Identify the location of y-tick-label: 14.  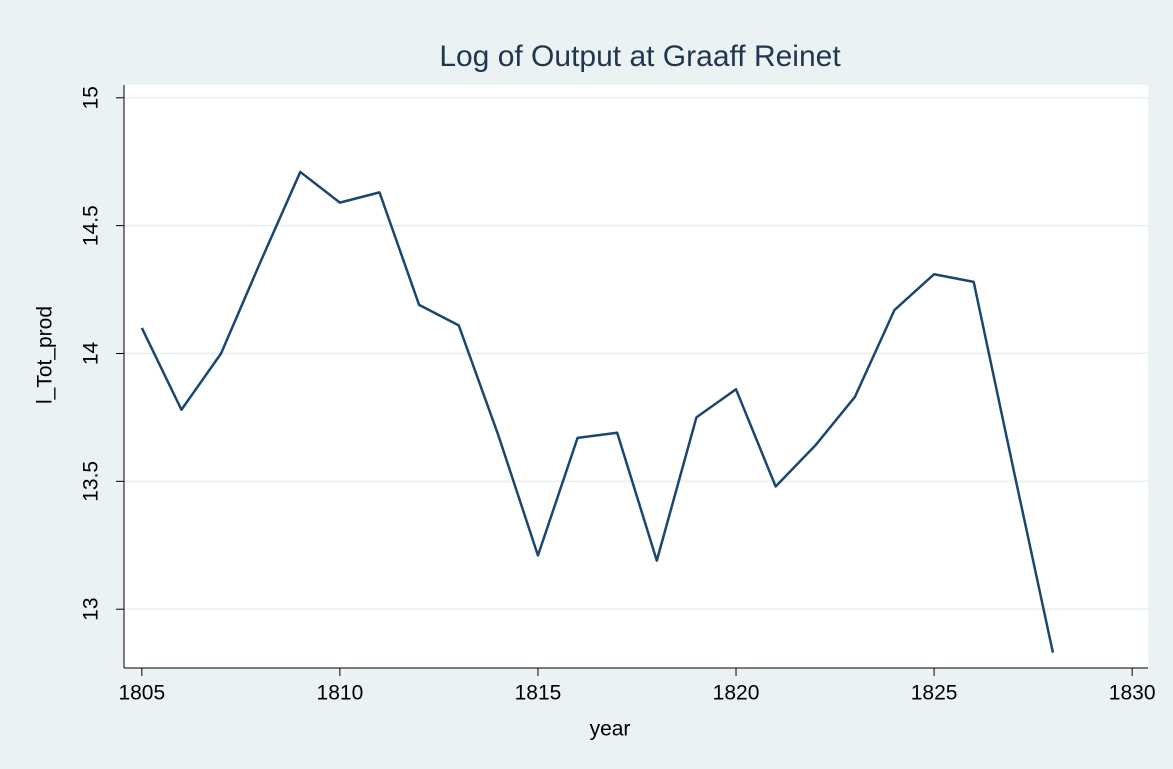
(91, 353).